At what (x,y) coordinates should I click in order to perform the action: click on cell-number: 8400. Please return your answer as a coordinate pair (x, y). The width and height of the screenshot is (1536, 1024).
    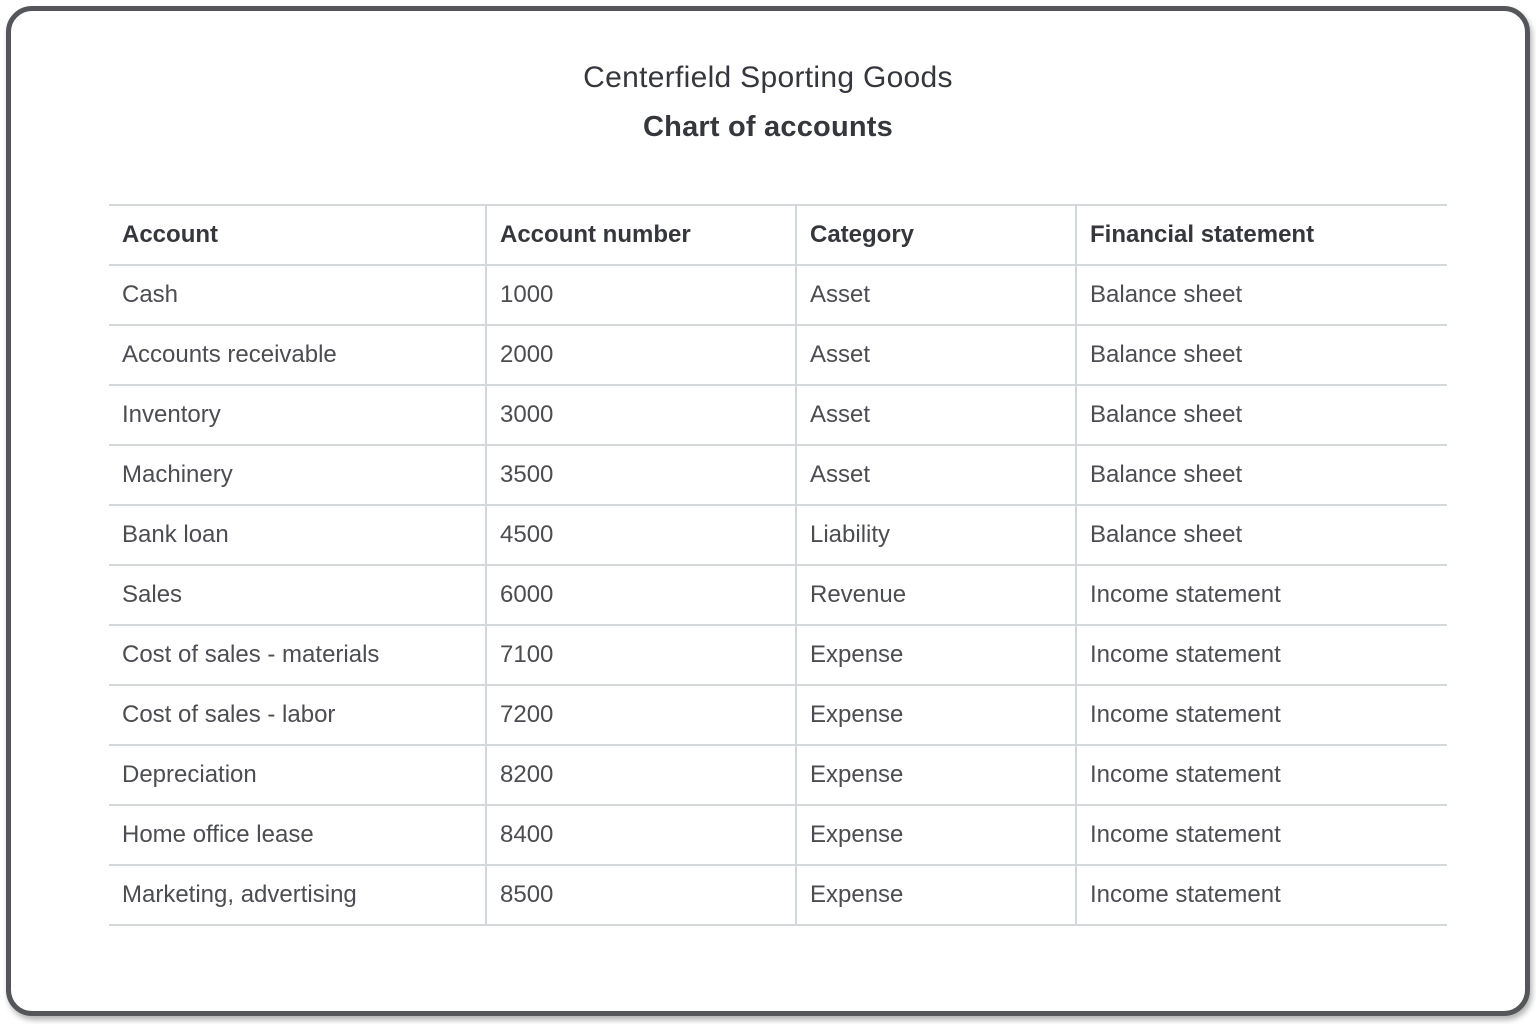
    Looking at the image, I should click on (640, 834).